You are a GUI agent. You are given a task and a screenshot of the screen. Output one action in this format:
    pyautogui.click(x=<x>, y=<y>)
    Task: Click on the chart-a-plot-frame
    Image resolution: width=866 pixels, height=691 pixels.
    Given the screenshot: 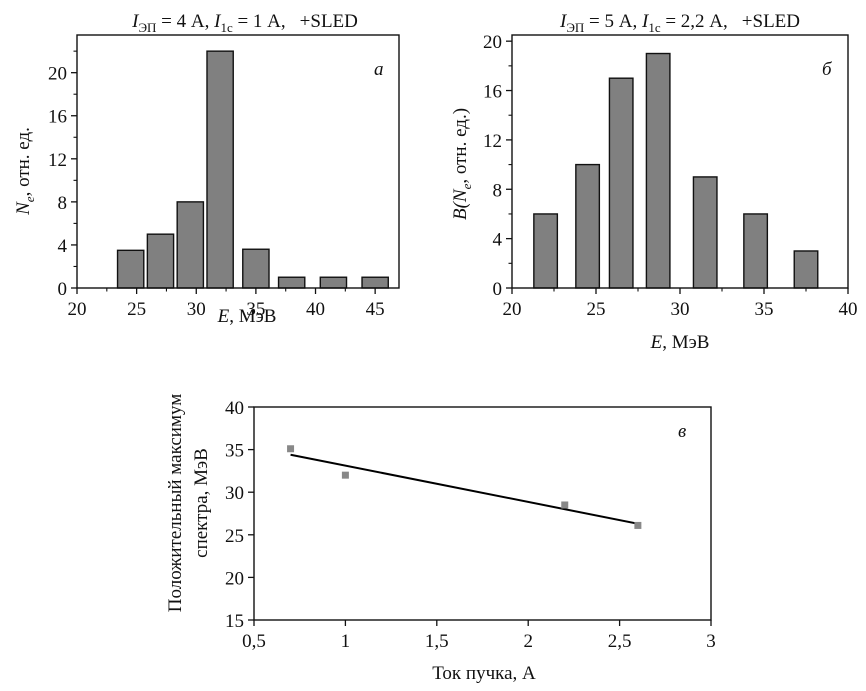 What is the action you would take?
    pyautogui.click(x=238, y=161)
    